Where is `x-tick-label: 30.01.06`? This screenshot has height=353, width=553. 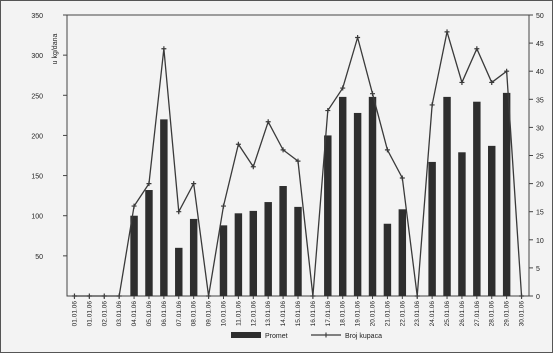
x-tick-label: 30.01.06 is located at coordinates (522, 314).